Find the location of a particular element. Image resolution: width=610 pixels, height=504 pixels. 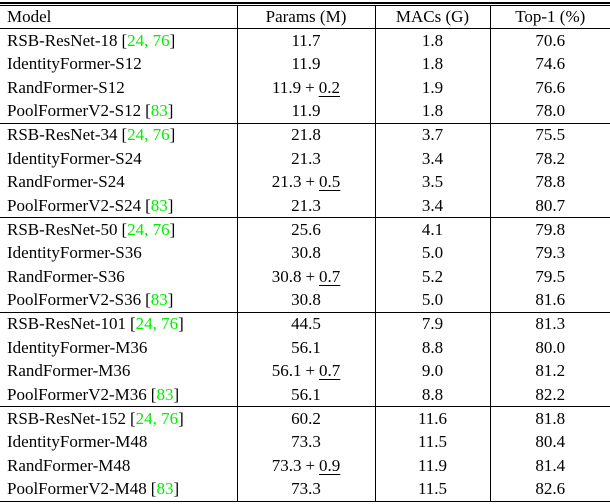

model-cell: PoolFormerV2-S36 [83] is located at coordinates (118, 300).